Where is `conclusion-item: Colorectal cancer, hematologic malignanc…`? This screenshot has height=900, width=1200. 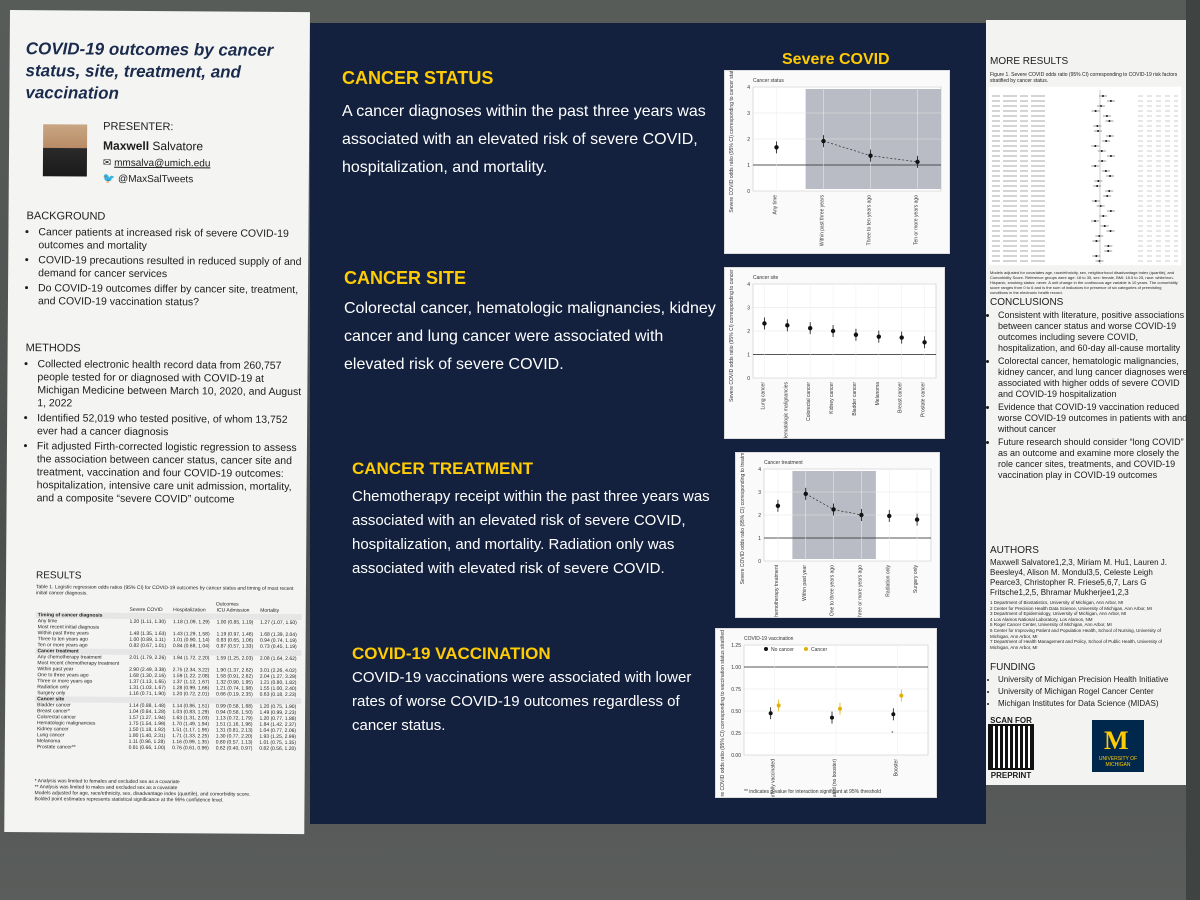
conclusion-item: Colorectal cancer, hematologic malignanc… is located at coordinates (1093, 378).